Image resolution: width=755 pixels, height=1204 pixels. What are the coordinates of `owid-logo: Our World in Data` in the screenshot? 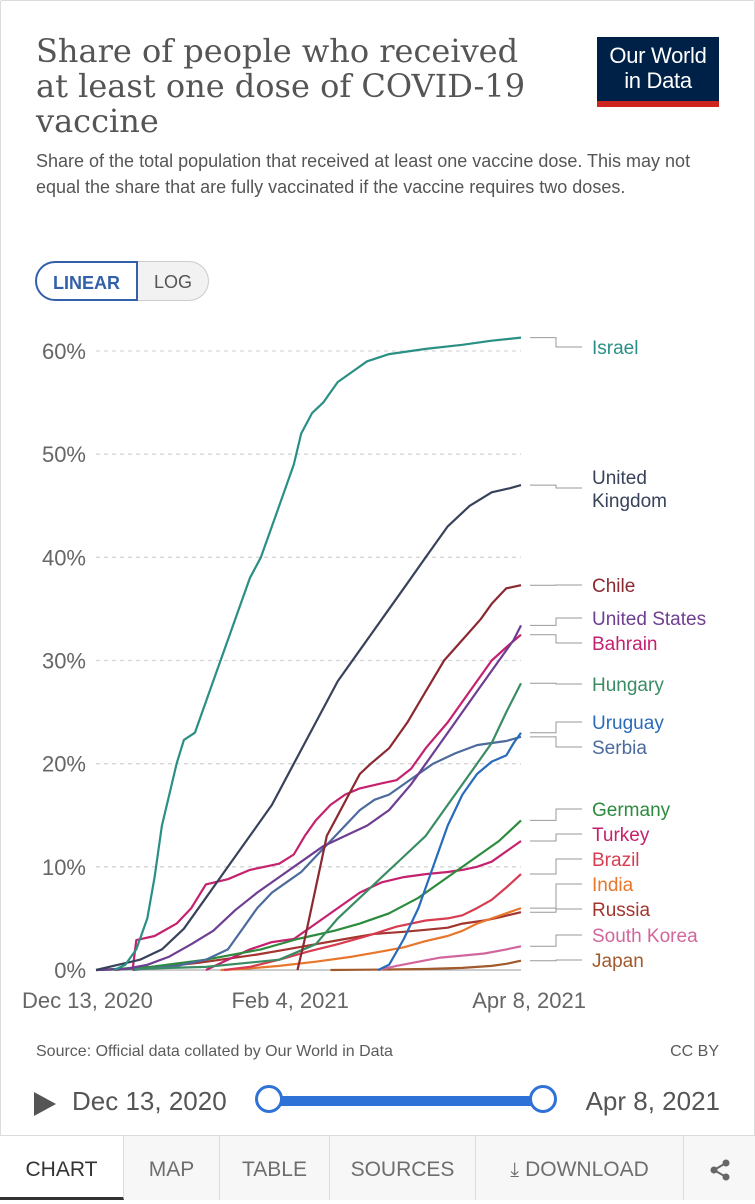 It's located at (658, 72).